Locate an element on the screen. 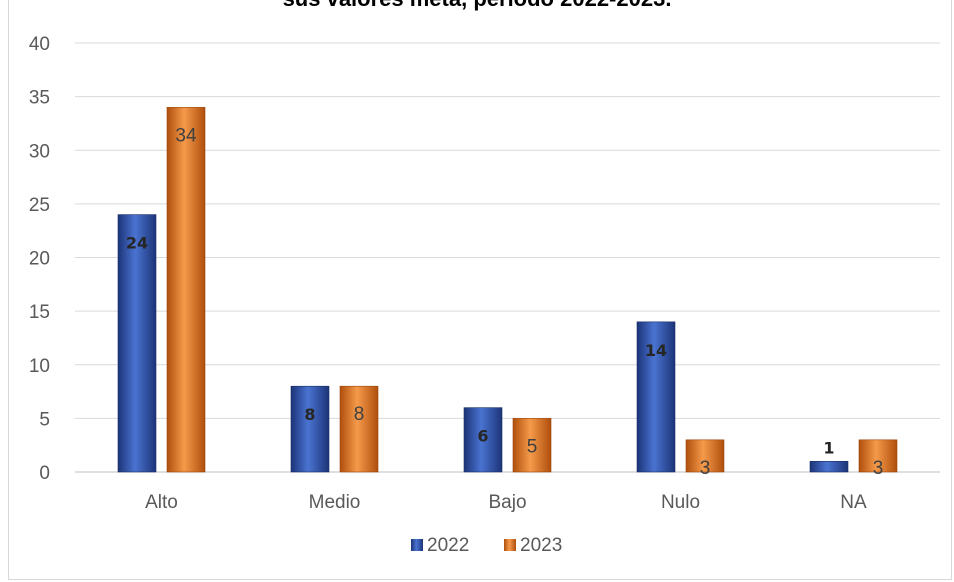 The width and height of the screenshot is (954, 582). y-tick-label: 40 is located at coordinates (39, 44).